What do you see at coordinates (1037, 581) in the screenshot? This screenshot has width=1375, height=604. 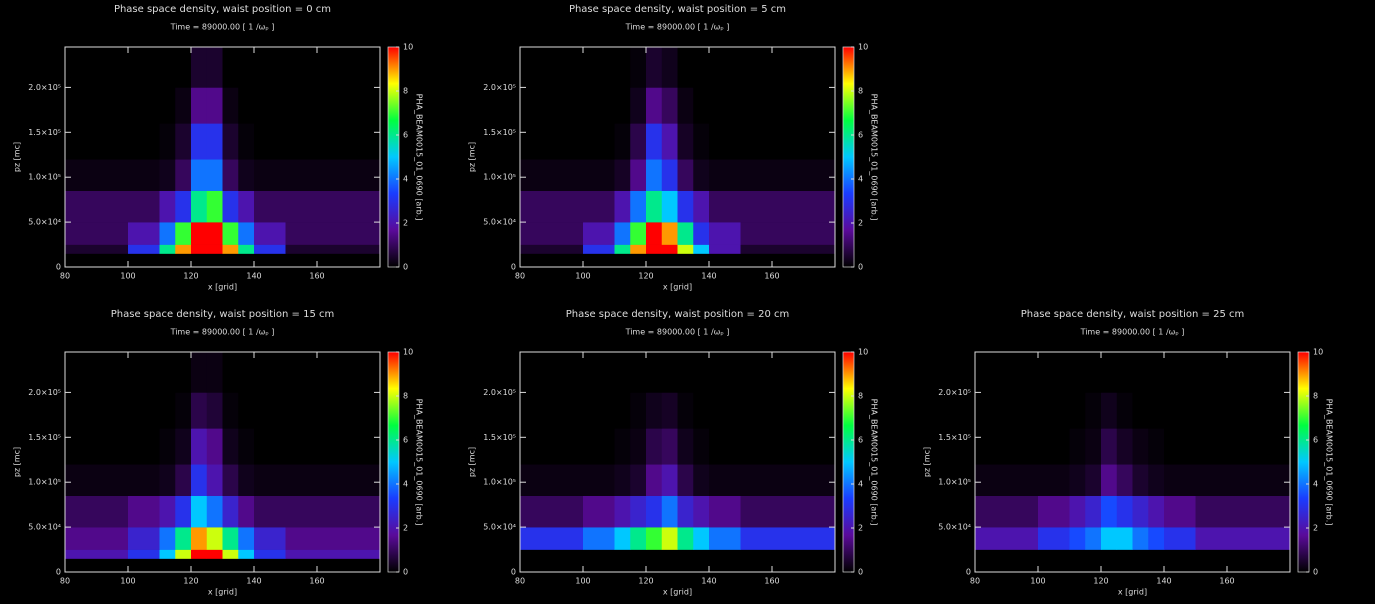 I see `x-tick-label: 100` at bounding box center [1037, 581].